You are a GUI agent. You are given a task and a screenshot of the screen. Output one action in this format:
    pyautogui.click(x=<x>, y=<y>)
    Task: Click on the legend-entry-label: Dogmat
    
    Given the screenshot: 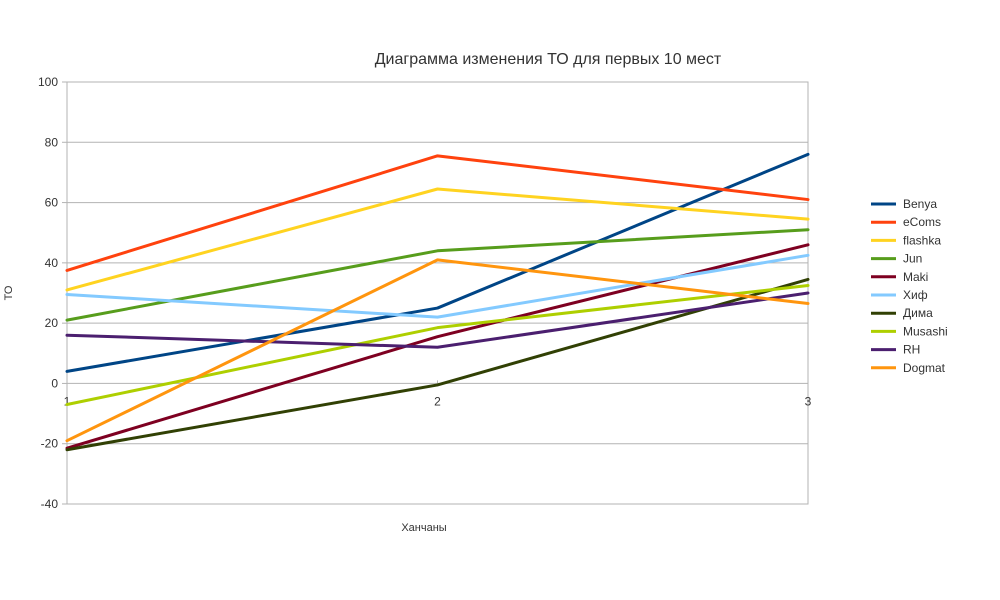 What is the action you would take?
    pyautogui.click(x=924, y=368)
    